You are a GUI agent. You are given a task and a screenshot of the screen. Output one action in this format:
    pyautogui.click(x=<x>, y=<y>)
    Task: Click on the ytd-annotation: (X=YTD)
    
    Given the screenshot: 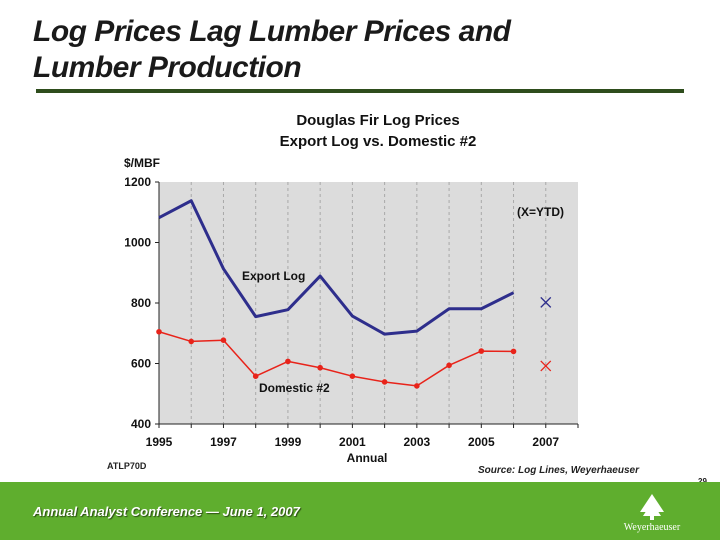 What is the action you would take?
    pyautogui.click(x=540, y=212)
    